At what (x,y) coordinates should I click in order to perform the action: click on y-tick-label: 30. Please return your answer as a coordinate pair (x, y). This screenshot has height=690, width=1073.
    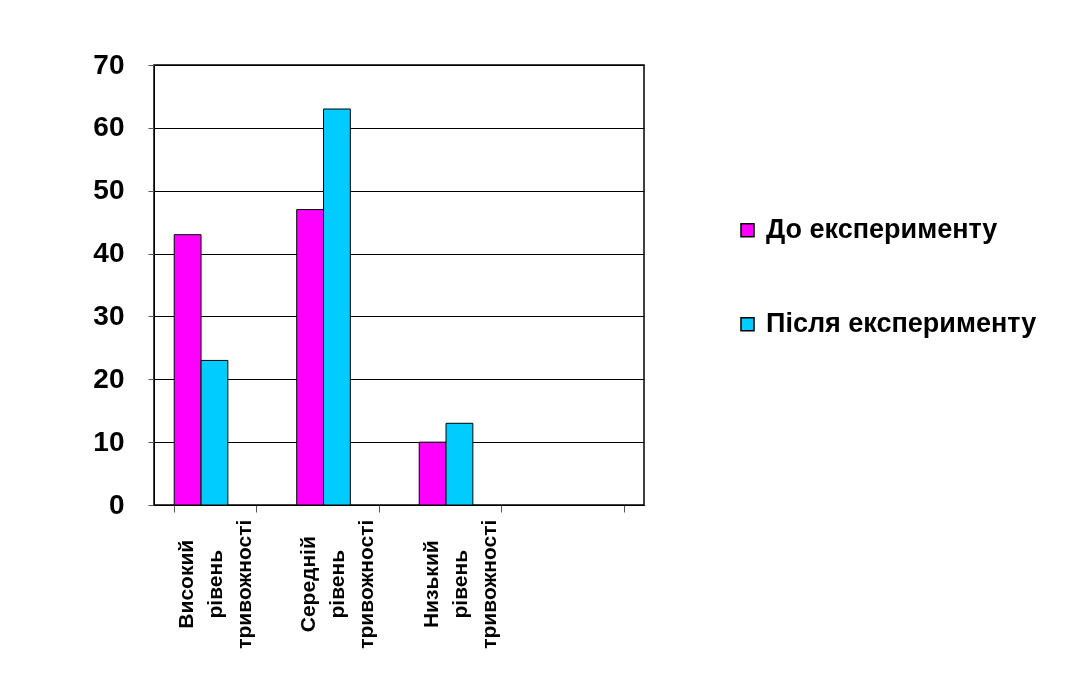
    Looking at the image, I should click on (109, 315).